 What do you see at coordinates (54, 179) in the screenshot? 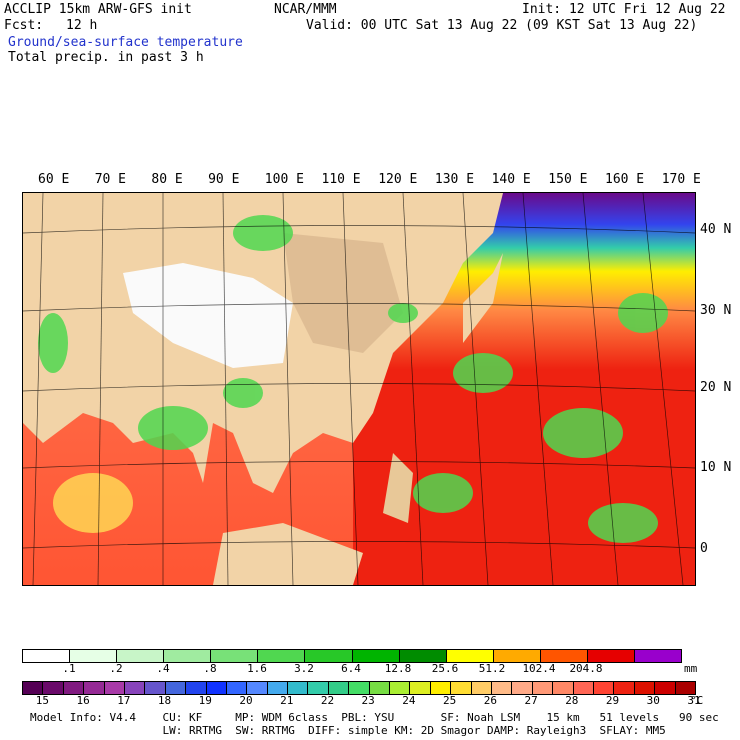
I see `longitude-label: 60 E` at bounding box center [54, 179].